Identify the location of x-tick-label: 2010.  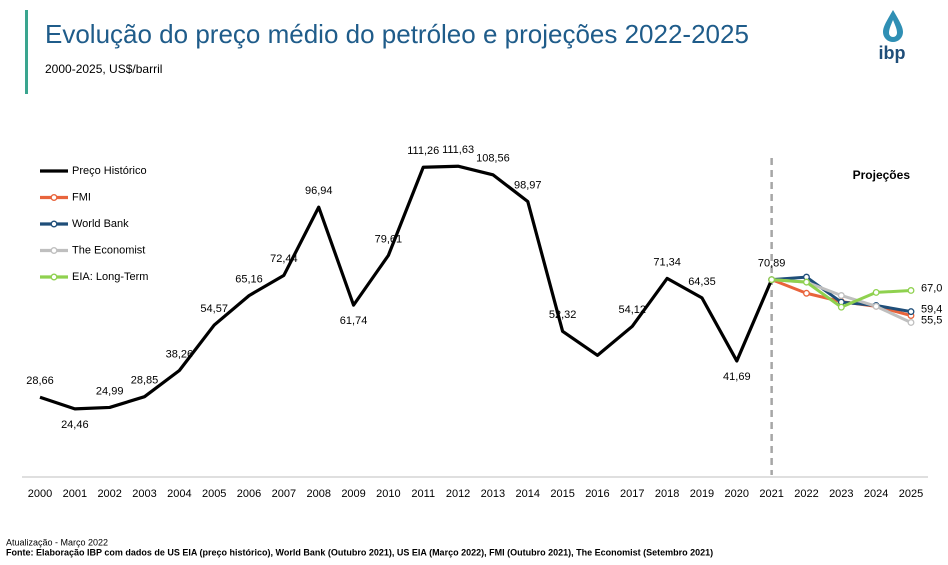
(388, 494).